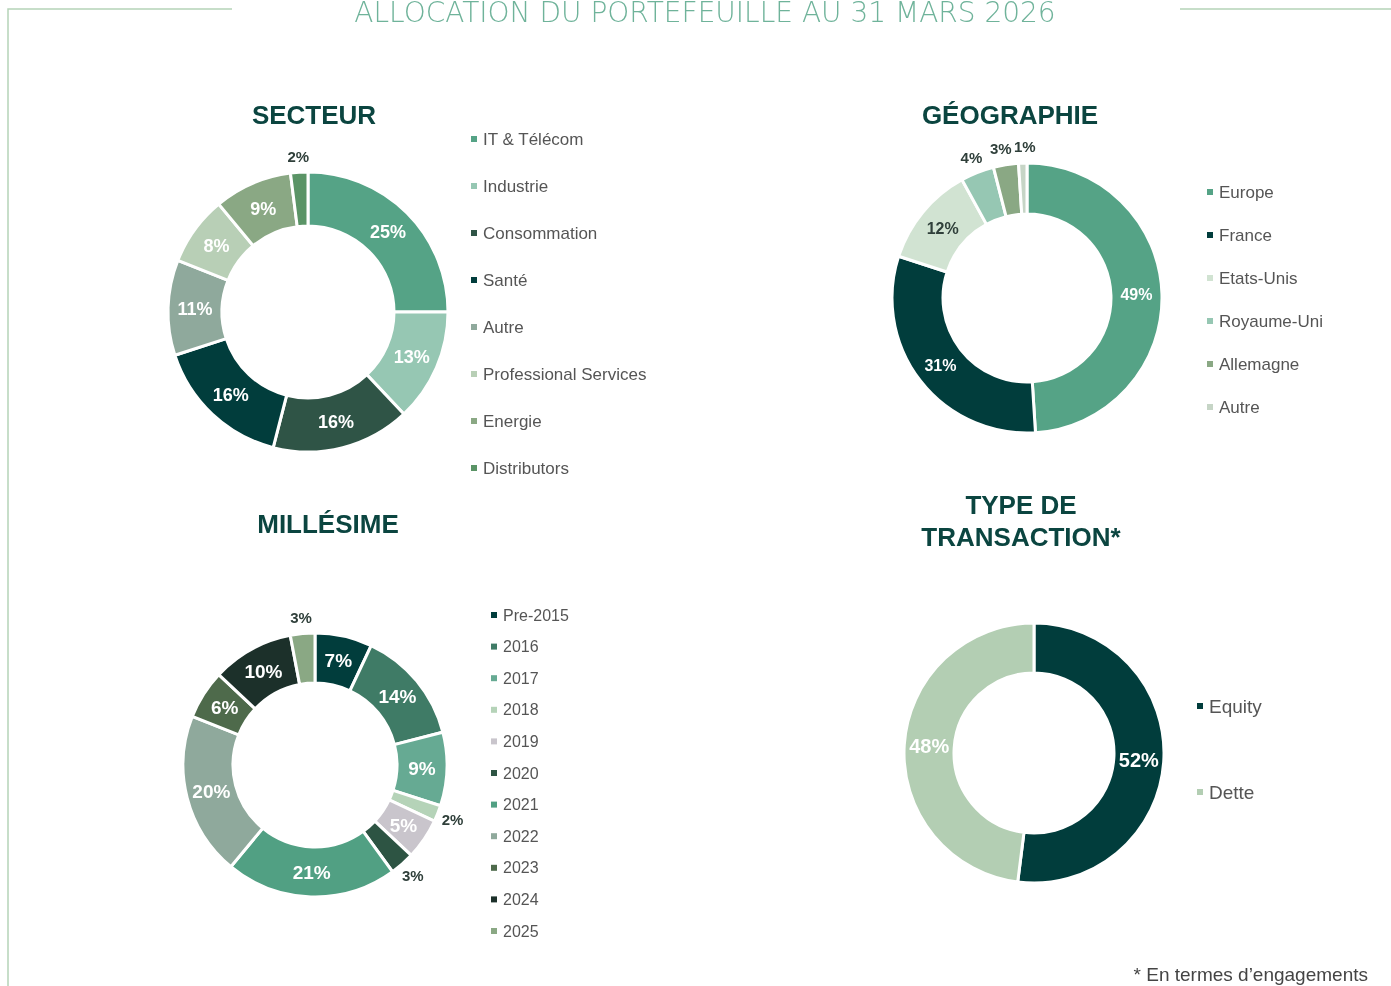  What do you see at coordinates (314, 115) in the screenshot?
I see `chart-title: SECTEUR` at bounding box center [314, 115].